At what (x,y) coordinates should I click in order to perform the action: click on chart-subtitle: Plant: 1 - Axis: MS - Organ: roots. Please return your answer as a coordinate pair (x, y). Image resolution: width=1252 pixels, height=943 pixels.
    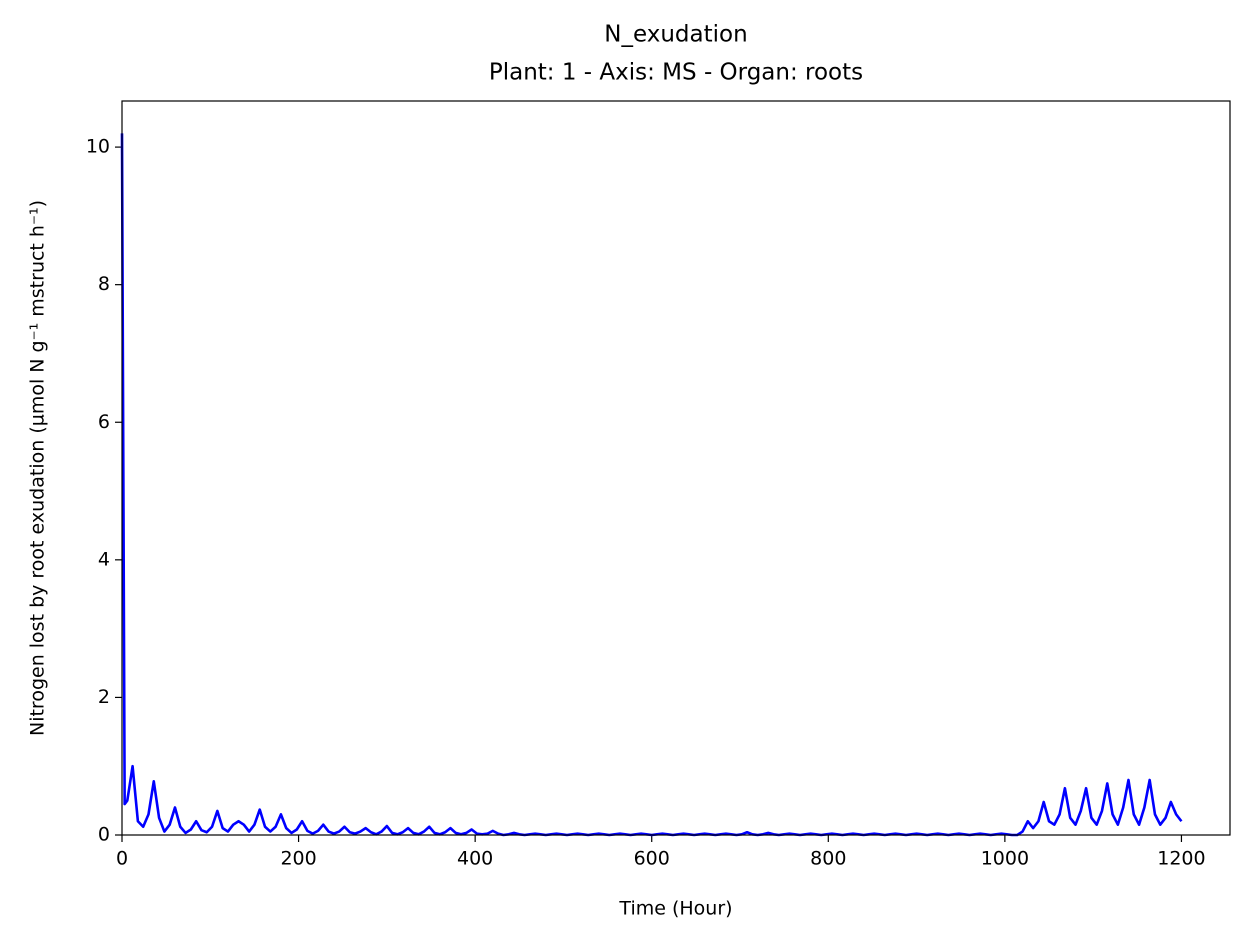
    Looking at the image, I should click on (676, 73).